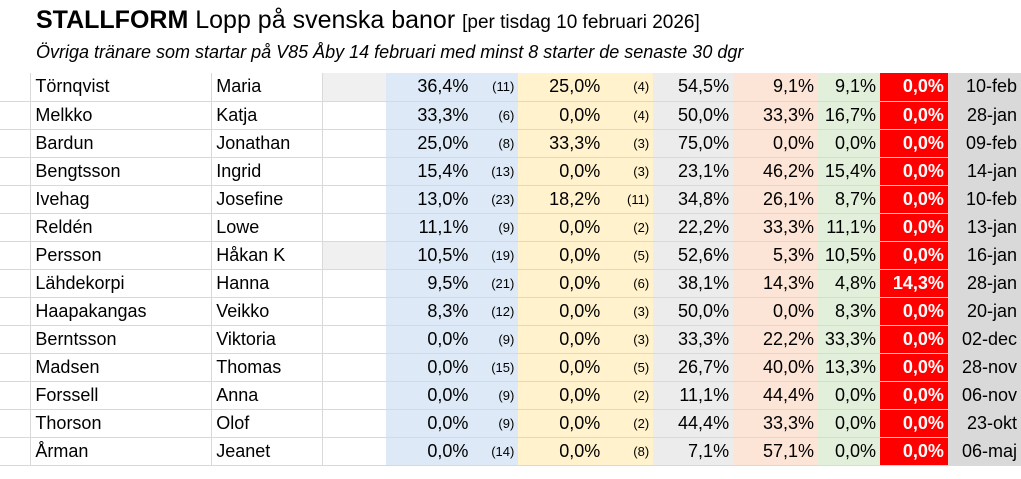  I want to click on cell-first: Jeanet, so click(267, 451).